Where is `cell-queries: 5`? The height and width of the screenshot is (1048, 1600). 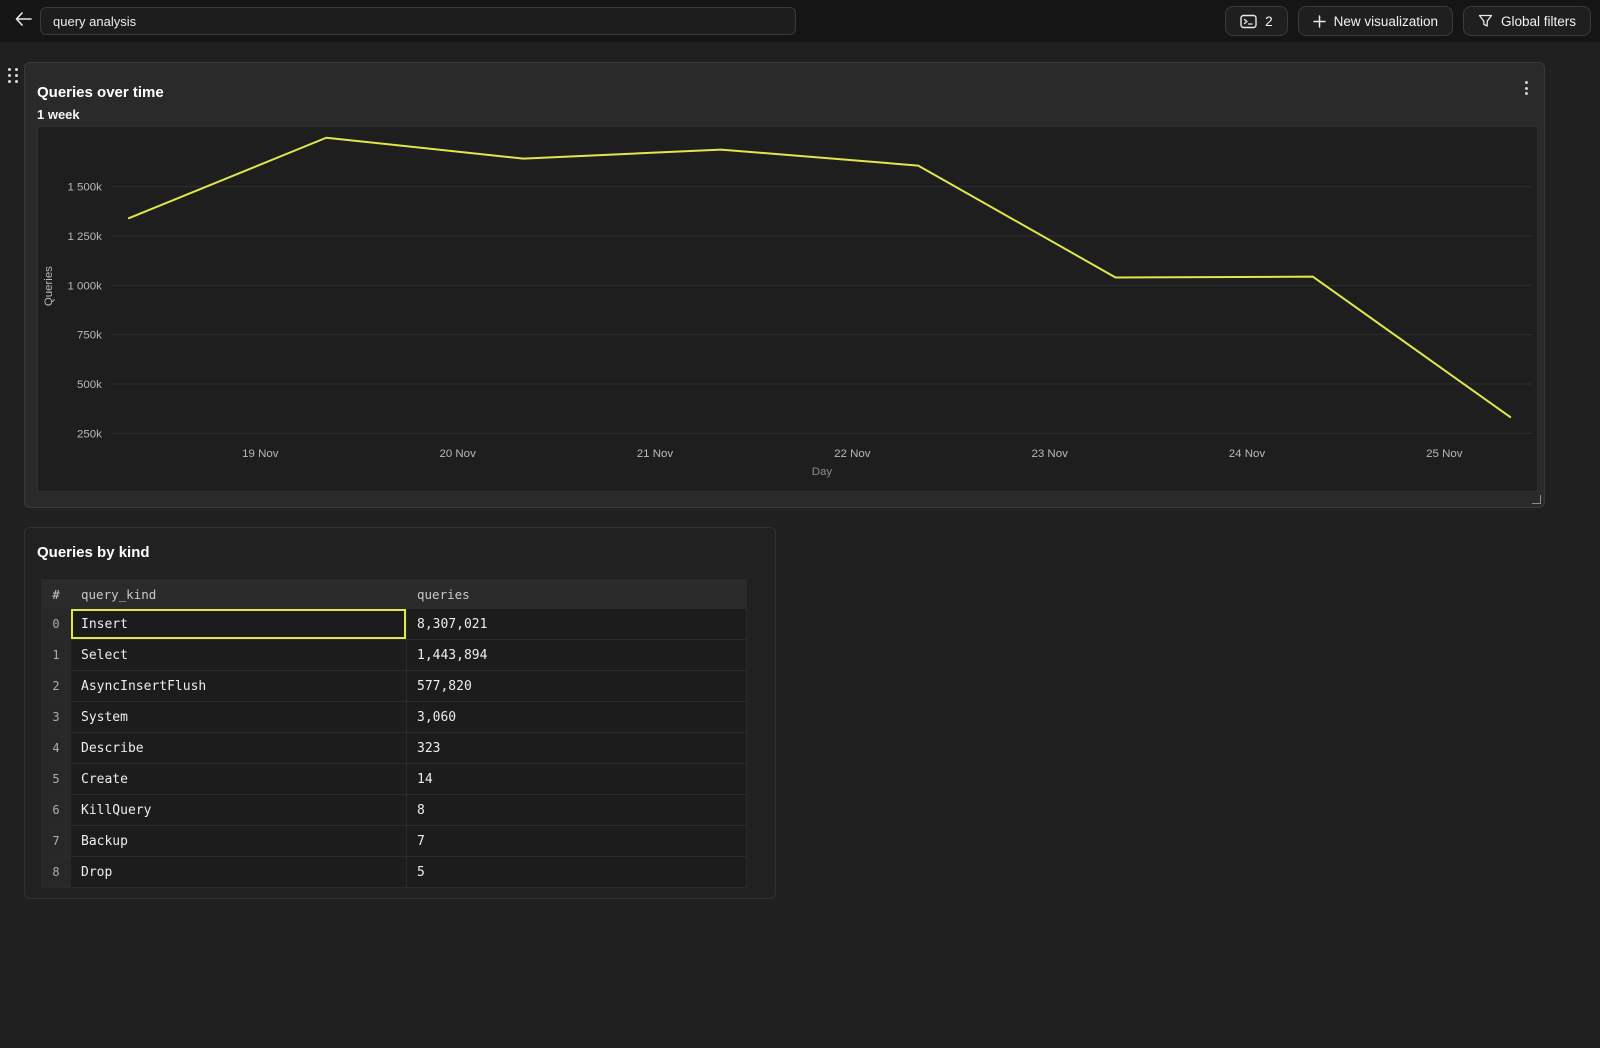 cell-queries: 5 is located at coordinates (576, 872).